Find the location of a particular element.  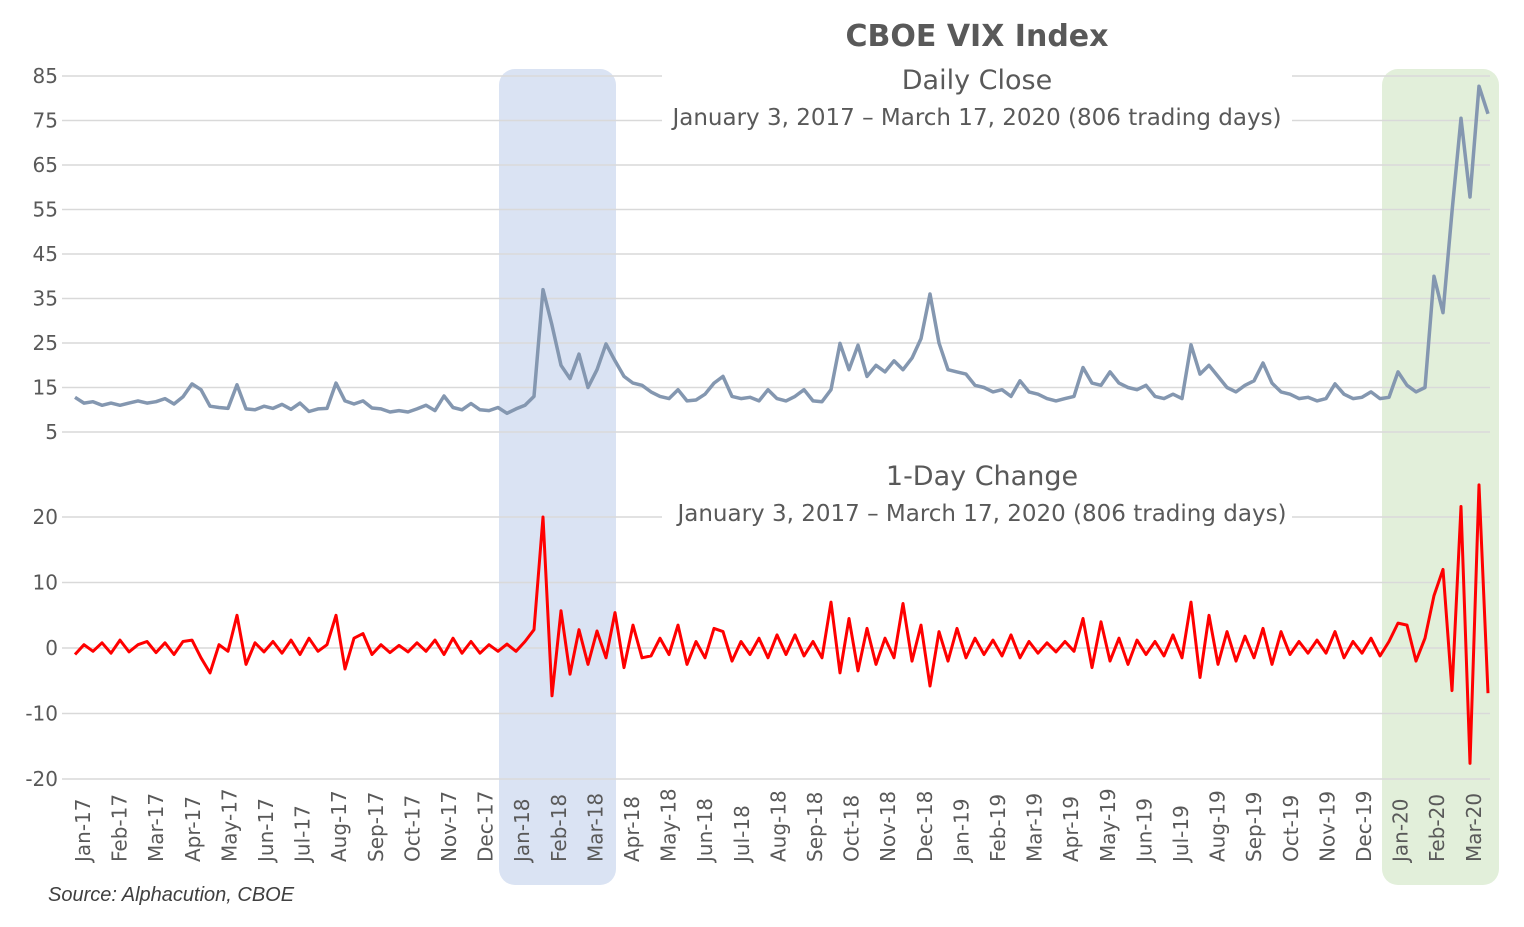

y-tick-label: 45 is located at coordinates (45, 254).